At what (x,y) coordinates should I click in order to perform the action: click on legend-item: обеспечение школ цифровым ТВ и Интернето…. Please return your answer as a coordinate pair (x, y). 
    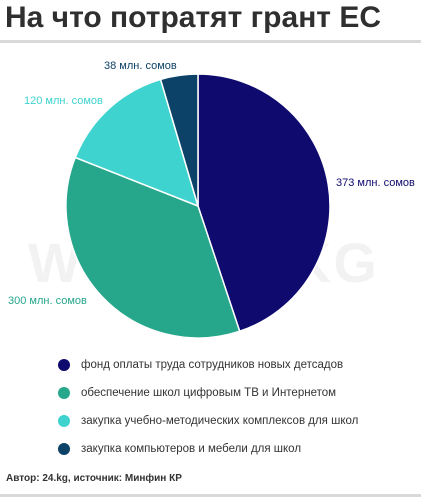
    Looking at the image, I should click on (208, 393).